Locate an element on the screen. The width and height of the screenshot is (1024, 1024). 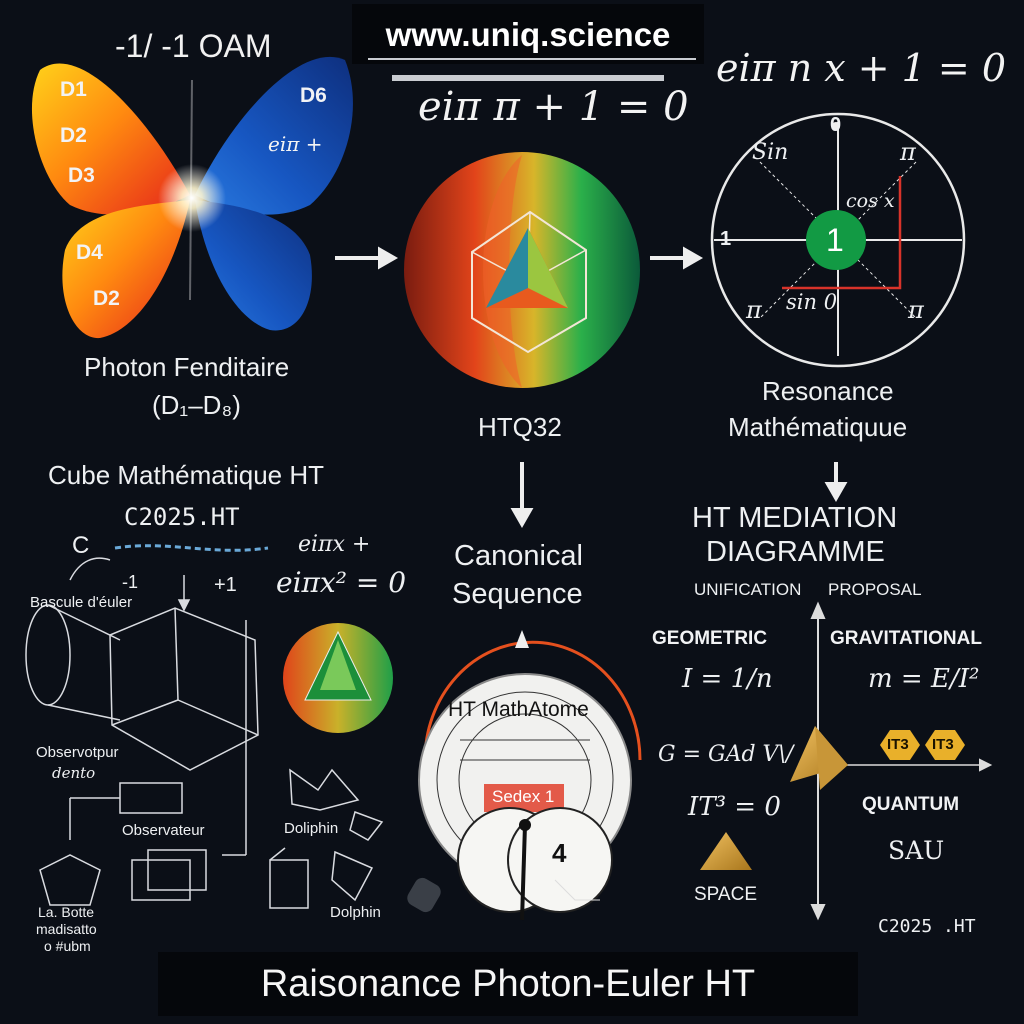
mediation-eq-m: m = E/I² is located at coordinates (924, 679).